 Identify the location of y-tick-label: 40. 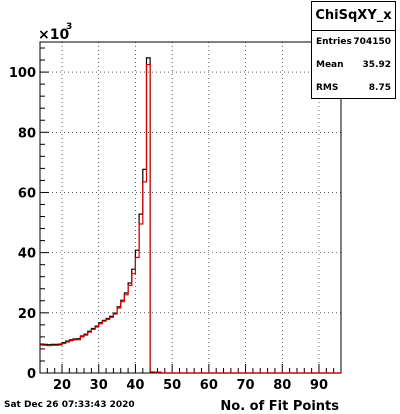
(27, 254).